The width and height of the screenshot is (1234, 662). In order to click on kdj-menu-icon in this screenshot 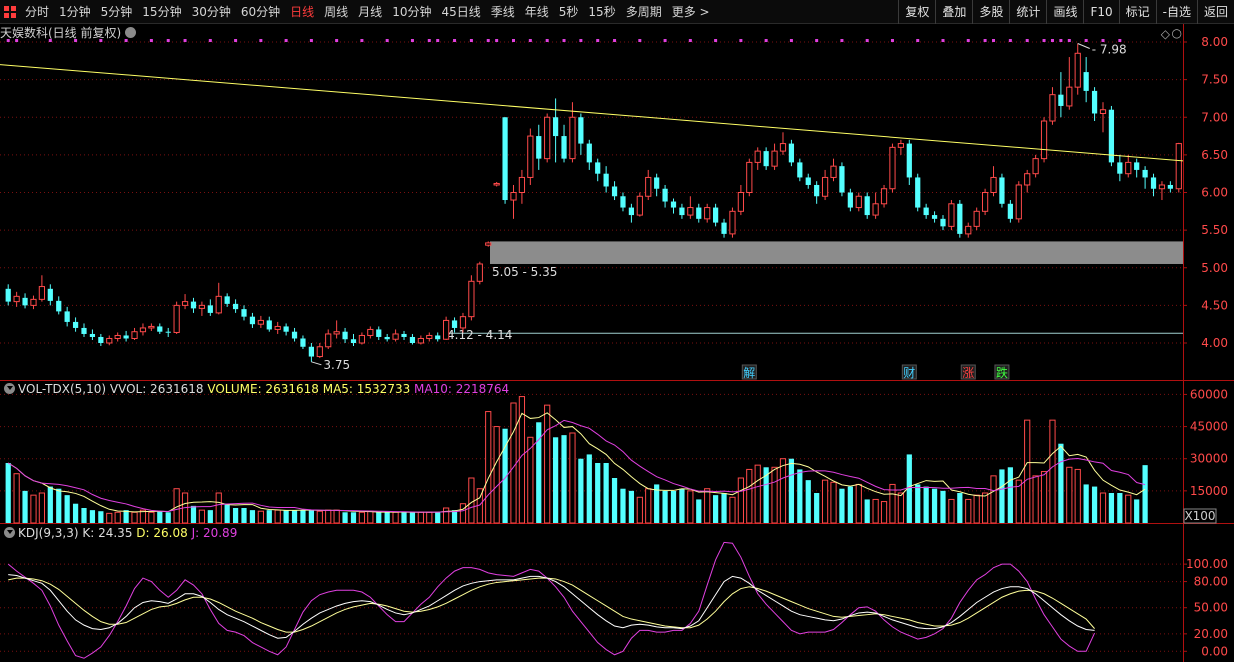, I will do `click(9, 532)`.